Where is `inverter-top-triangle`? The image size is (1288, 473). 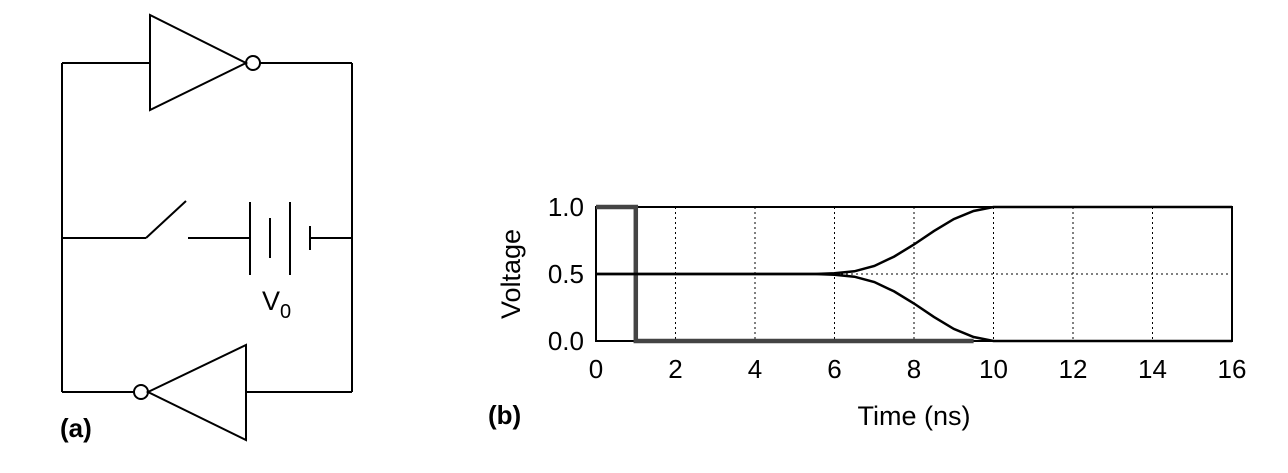 inverter-top-triangle is located at coordinates (199, 62).